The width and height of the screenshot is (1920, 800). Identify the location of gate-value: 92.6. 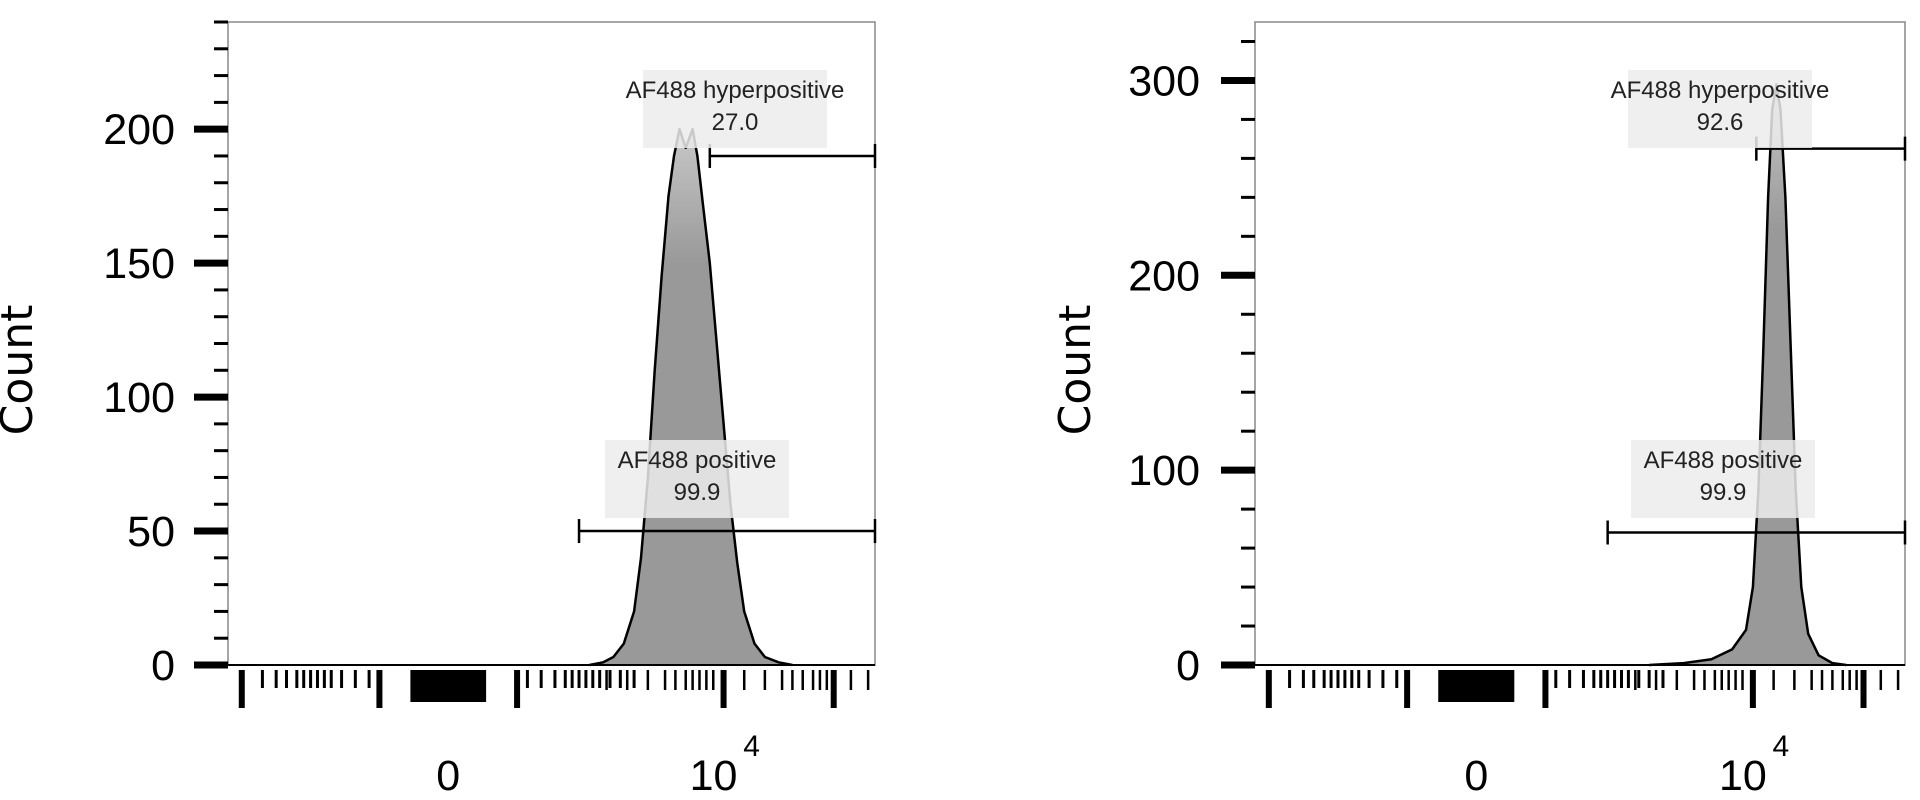
(1720, 122).